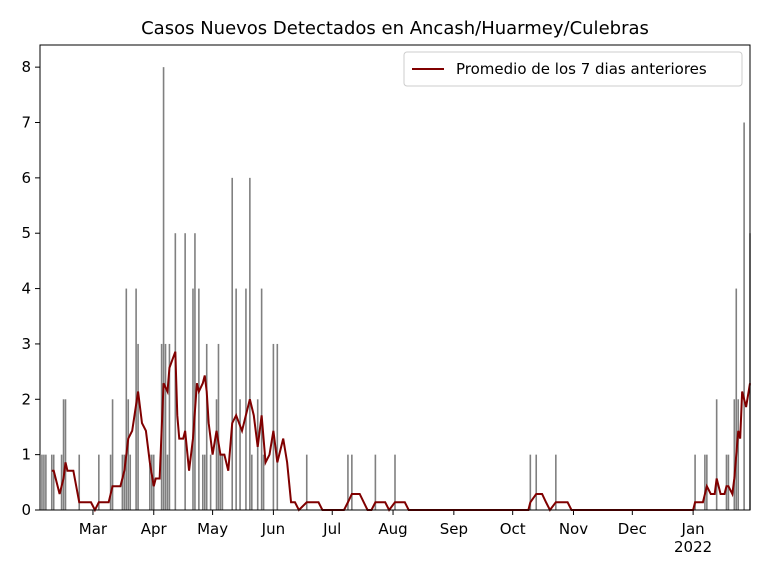  Describe the element at coordinates (454, 529) in the screenshot. I see `x-tick-label: Sep` at that location.